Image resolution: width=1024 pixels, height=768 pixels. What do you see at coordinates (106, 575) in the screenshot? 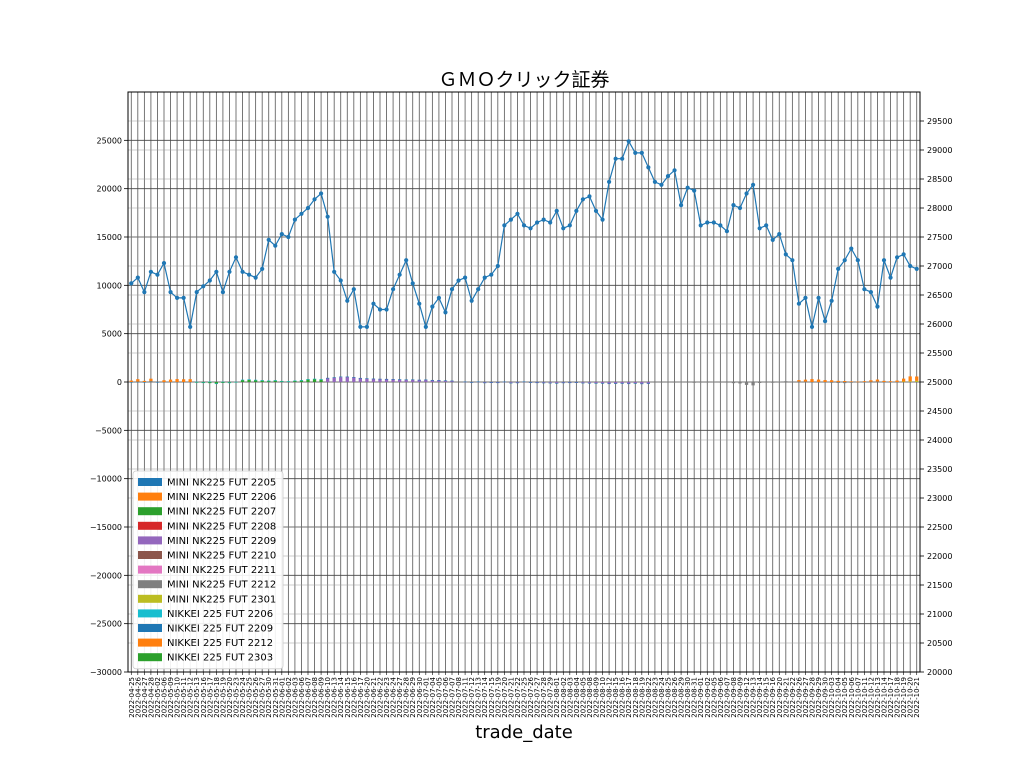
I see `y-tick-label: −20000` at bounding box center [106, 575].